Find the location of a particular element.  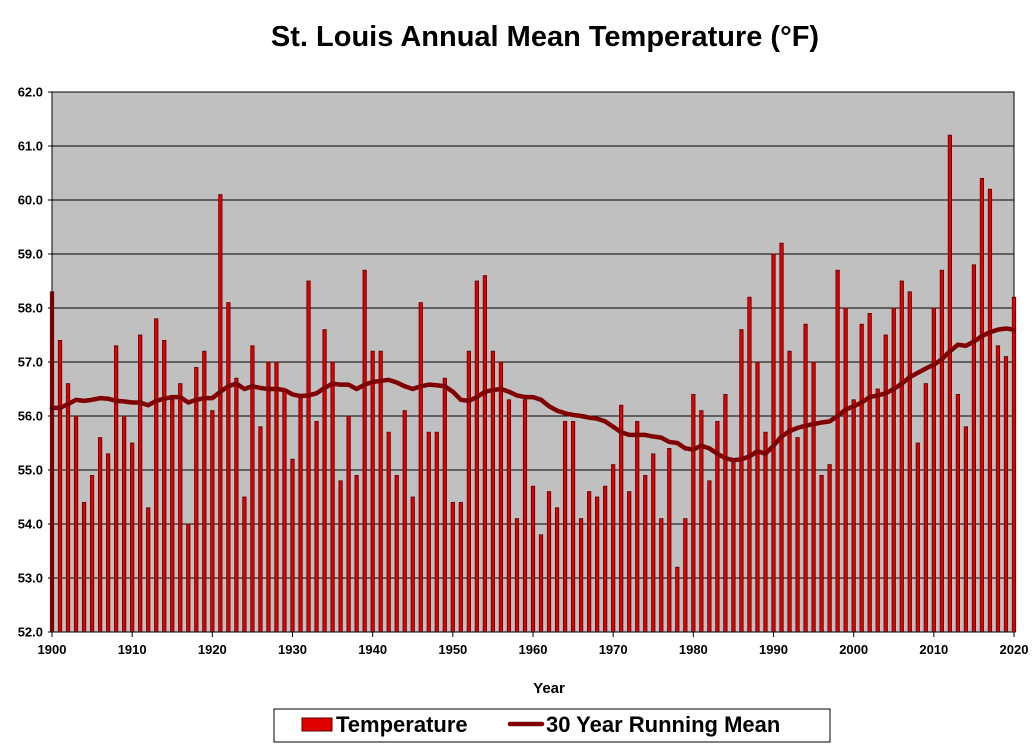

bar-1967 is located at coordinates (589, 562).